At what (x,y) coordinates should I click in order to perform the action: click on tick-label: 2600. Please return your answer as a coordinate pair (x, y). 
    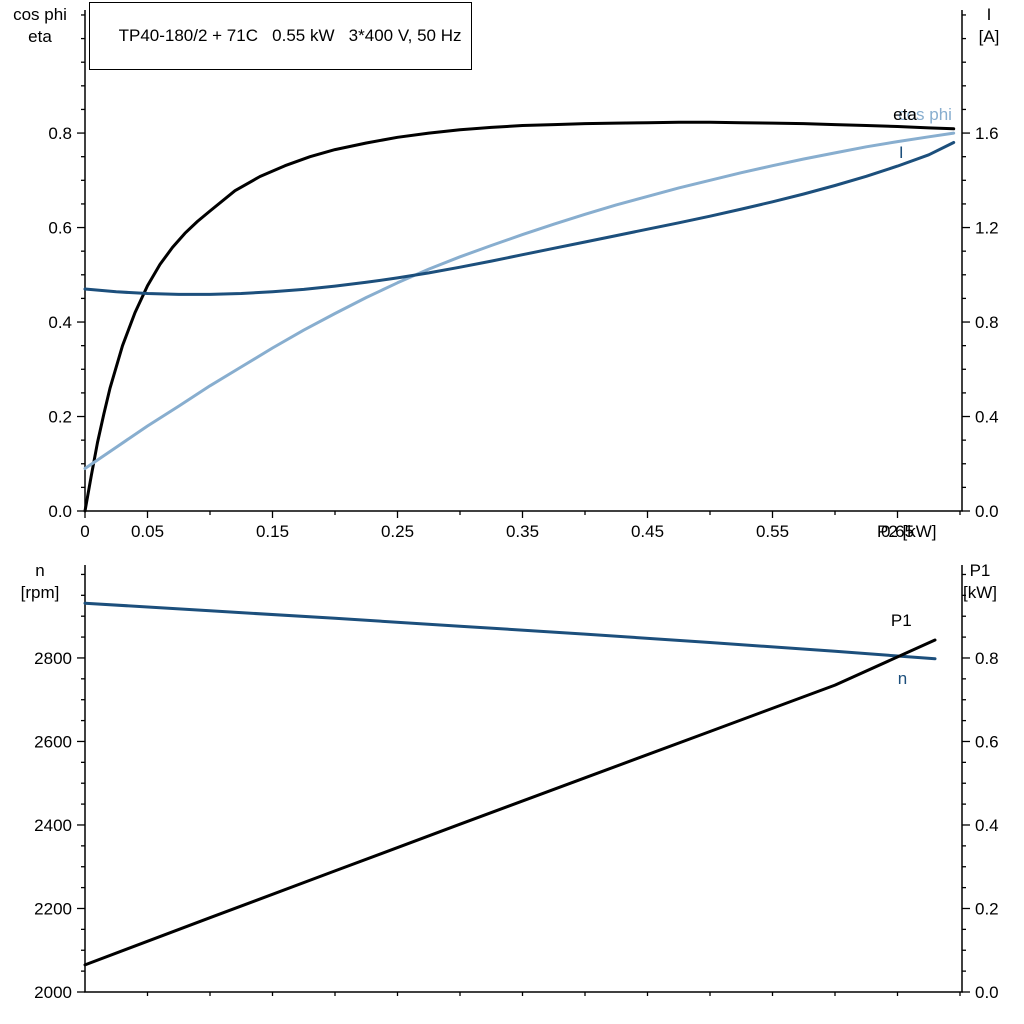
    Looking at the image, I should click on (53, 741).